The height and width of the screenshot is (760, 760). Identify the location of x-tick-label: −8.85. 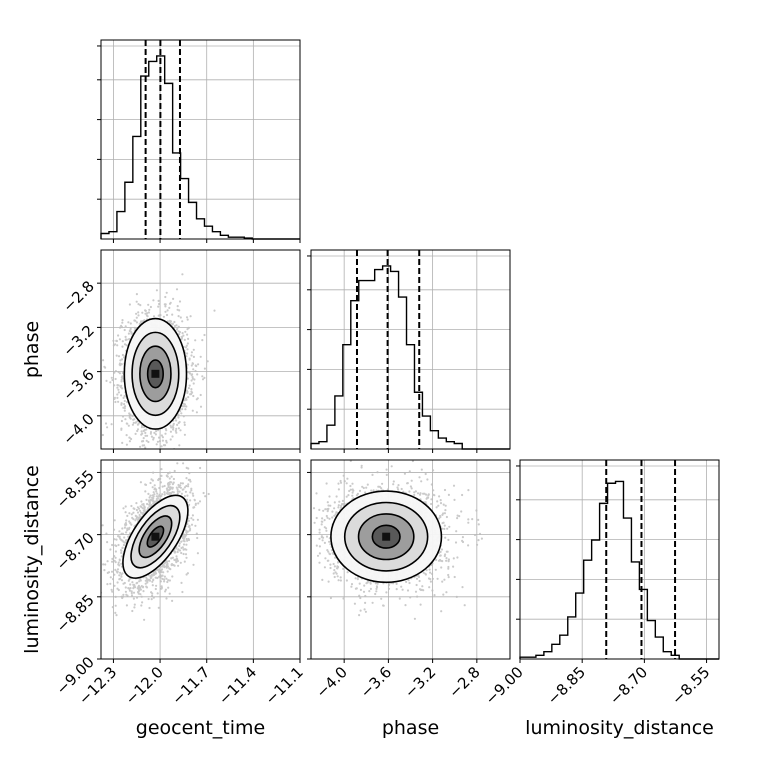
(566, 685).